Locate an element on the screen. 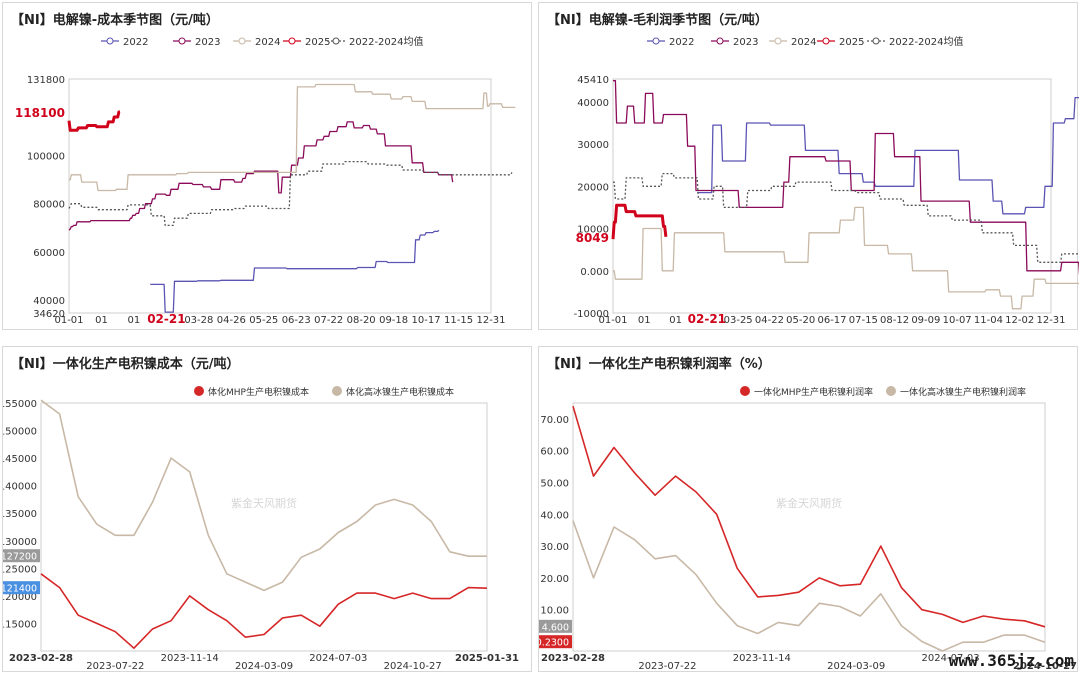 The height and width of the screenshot is (674, 1080). y-tick-label: 30000 is located at coordinates (593, 145).